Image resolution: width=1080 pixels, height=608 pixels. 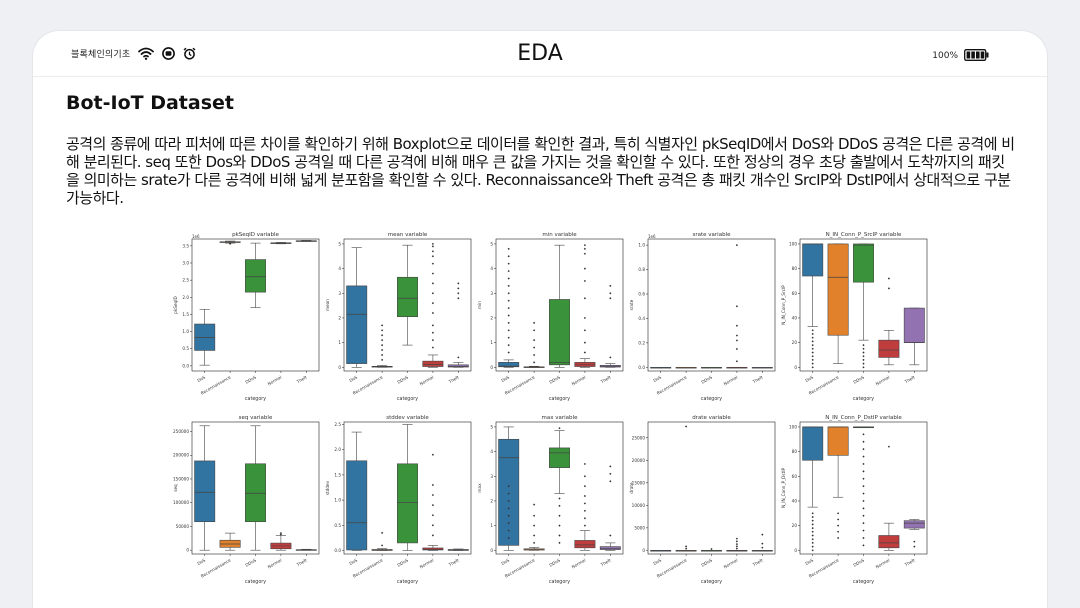 I want to click on box-dos, so click(x=509, y=492).